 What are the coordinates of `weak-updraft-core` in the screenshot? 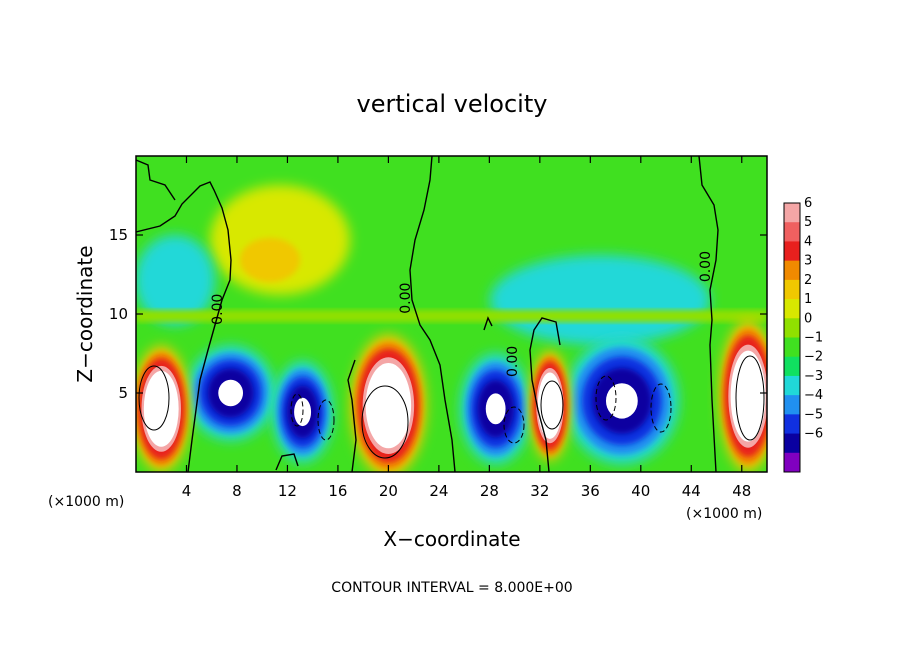 It's located at (270, 260).